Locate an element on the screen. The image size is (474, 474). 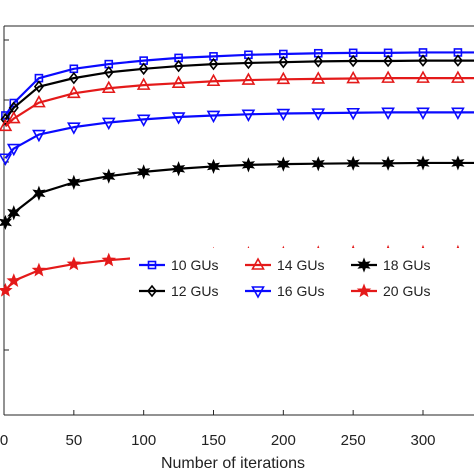
legend-marker-14-gus is located at coordinates (258, 263).